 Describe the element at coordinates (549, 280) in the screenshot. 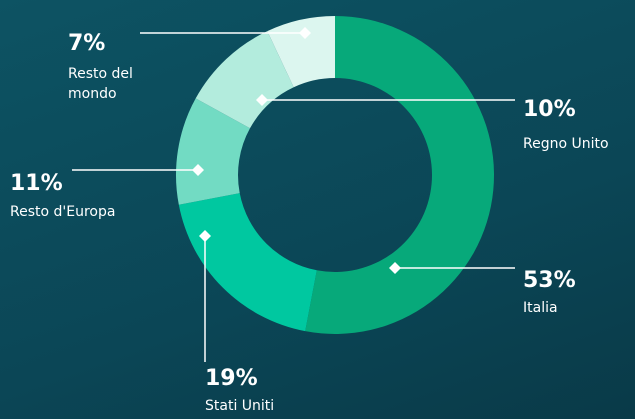

I see `value-label: 53%` at that location.